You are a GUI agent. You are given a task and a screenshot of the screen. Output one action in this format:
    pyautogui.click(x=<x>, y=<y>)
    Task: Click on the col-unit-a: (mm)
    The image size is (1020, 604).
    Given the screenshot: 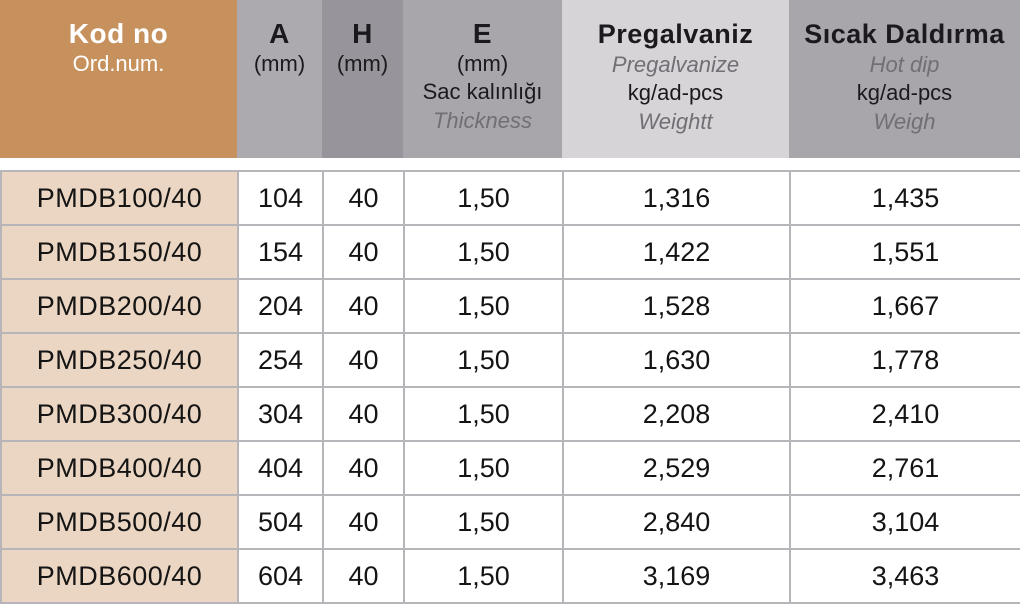 What is the action you would take?
    pyautogui.click(x=279, y=63)
    